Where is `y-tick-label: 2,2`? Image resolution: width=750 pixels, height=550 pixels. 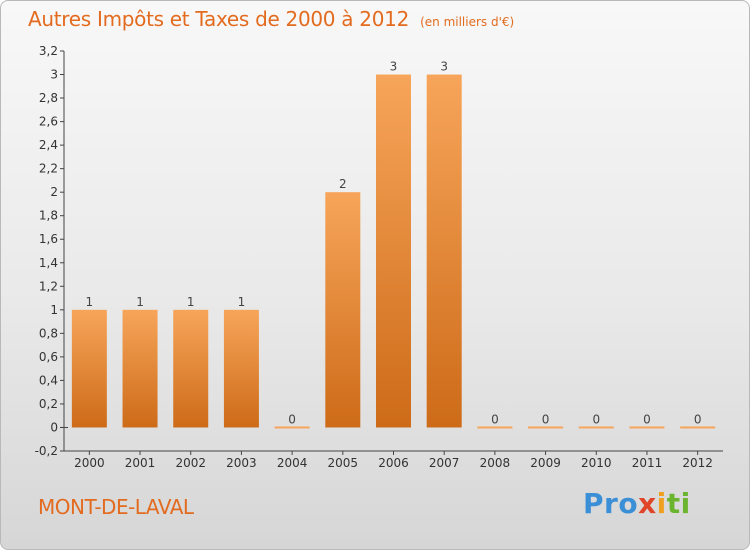 y-tick-label: 2,2 is located at coordinates (48, 169).